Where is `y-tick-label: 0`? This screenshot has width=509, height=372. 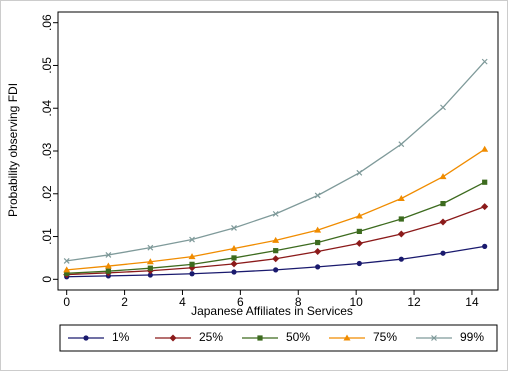
y-tick-label: 0 is located at coordinates (47, 279).